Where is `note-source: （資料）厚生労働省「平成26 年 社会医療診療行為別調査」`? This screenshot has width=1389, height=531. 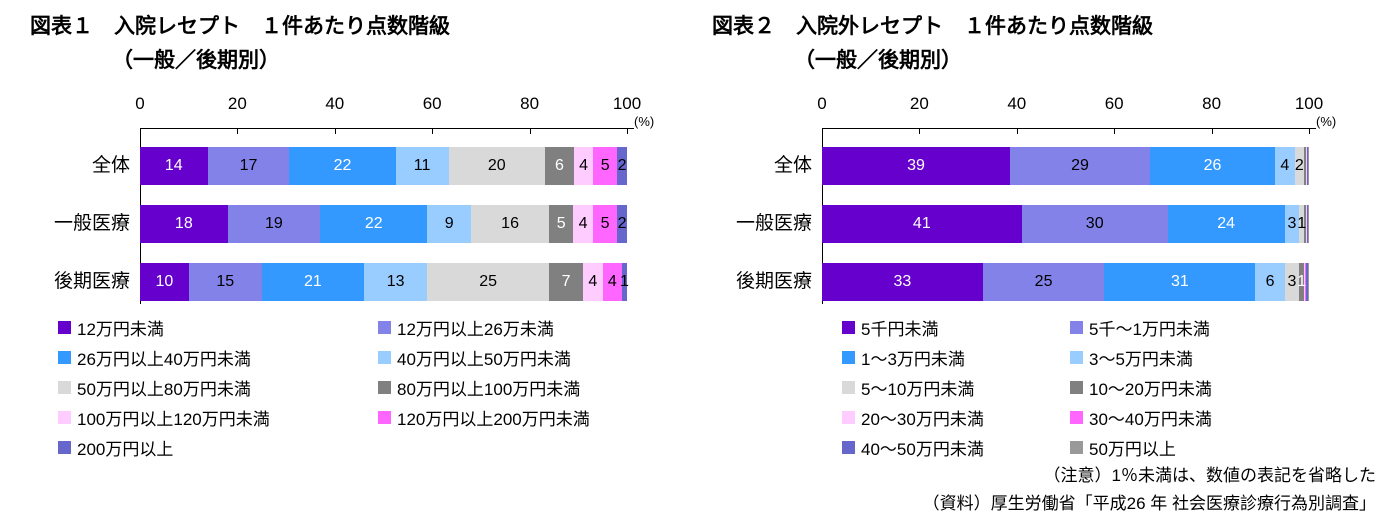 note-source: （資料）厚生労働省「平成26 年 社会医療診療行為別調査」 is located at coordinates (1149, 504).